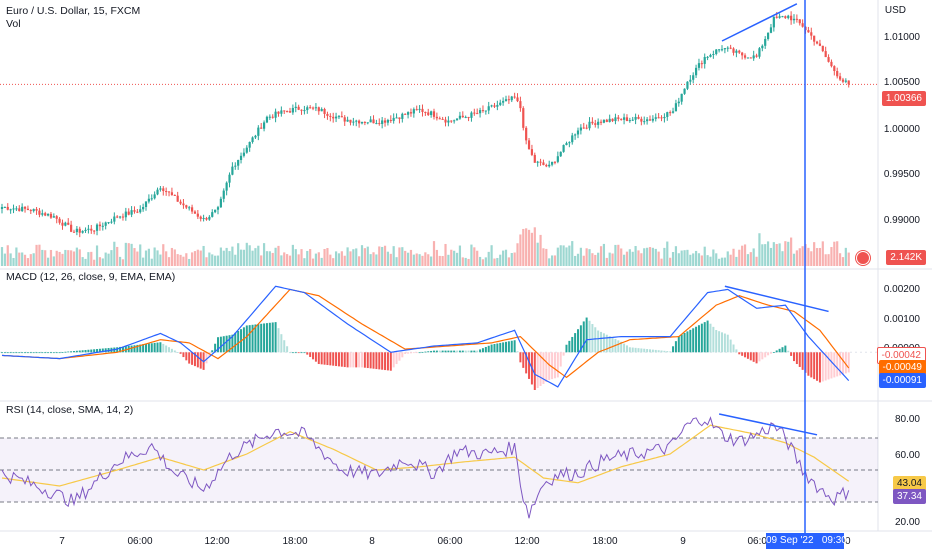  I want to click on time-label: 12:00, so click(217, 541).